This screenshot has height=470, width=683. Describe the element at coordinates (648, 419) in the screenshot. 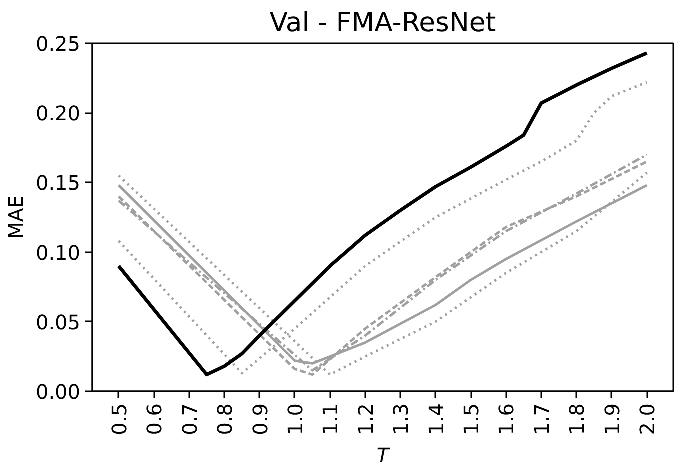

I see `x-tick-label: 2.0` at that location.